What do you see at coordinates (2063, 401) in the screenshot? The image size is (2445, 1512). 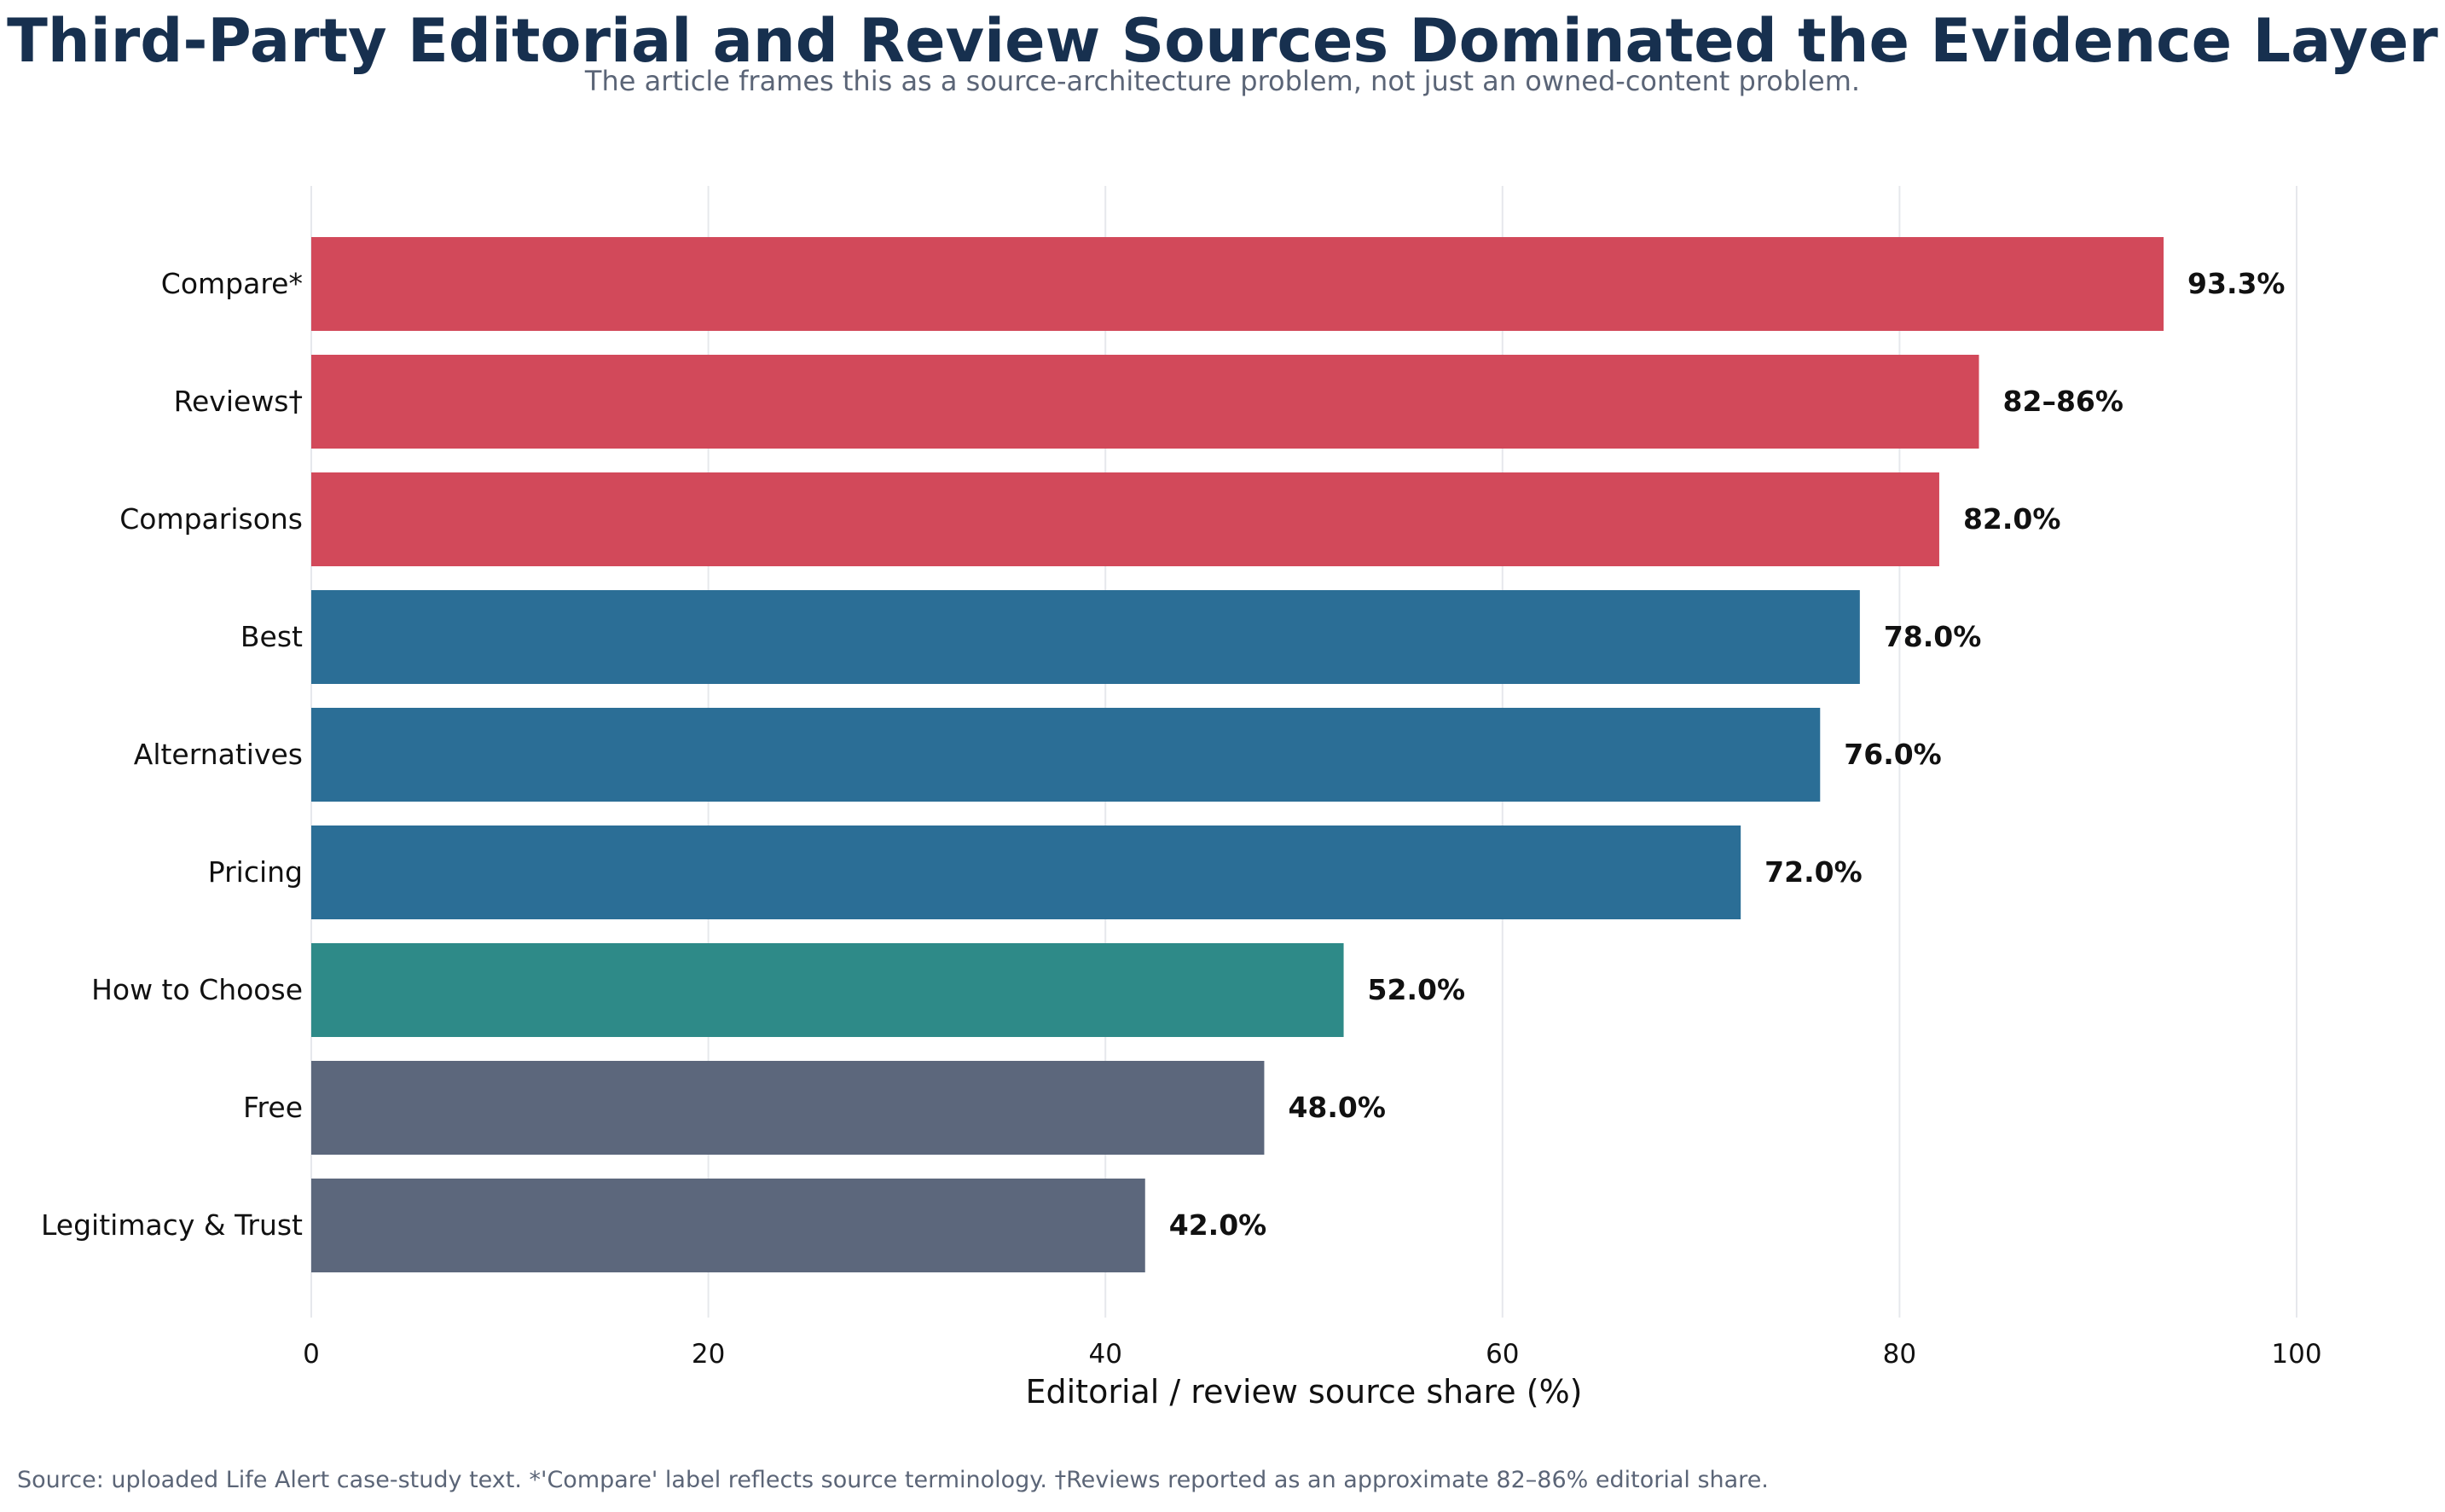 I see `value-label-1: 82–86%` at bounding box center [2063, 401].